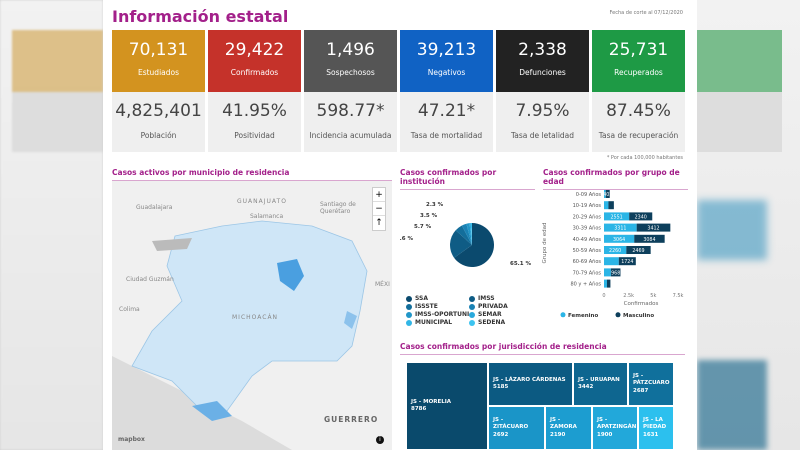  What do you see at coordinates (638, 50) in the screenshot?
I see `stat-value: 25,731` at bounding box center [638, 50].